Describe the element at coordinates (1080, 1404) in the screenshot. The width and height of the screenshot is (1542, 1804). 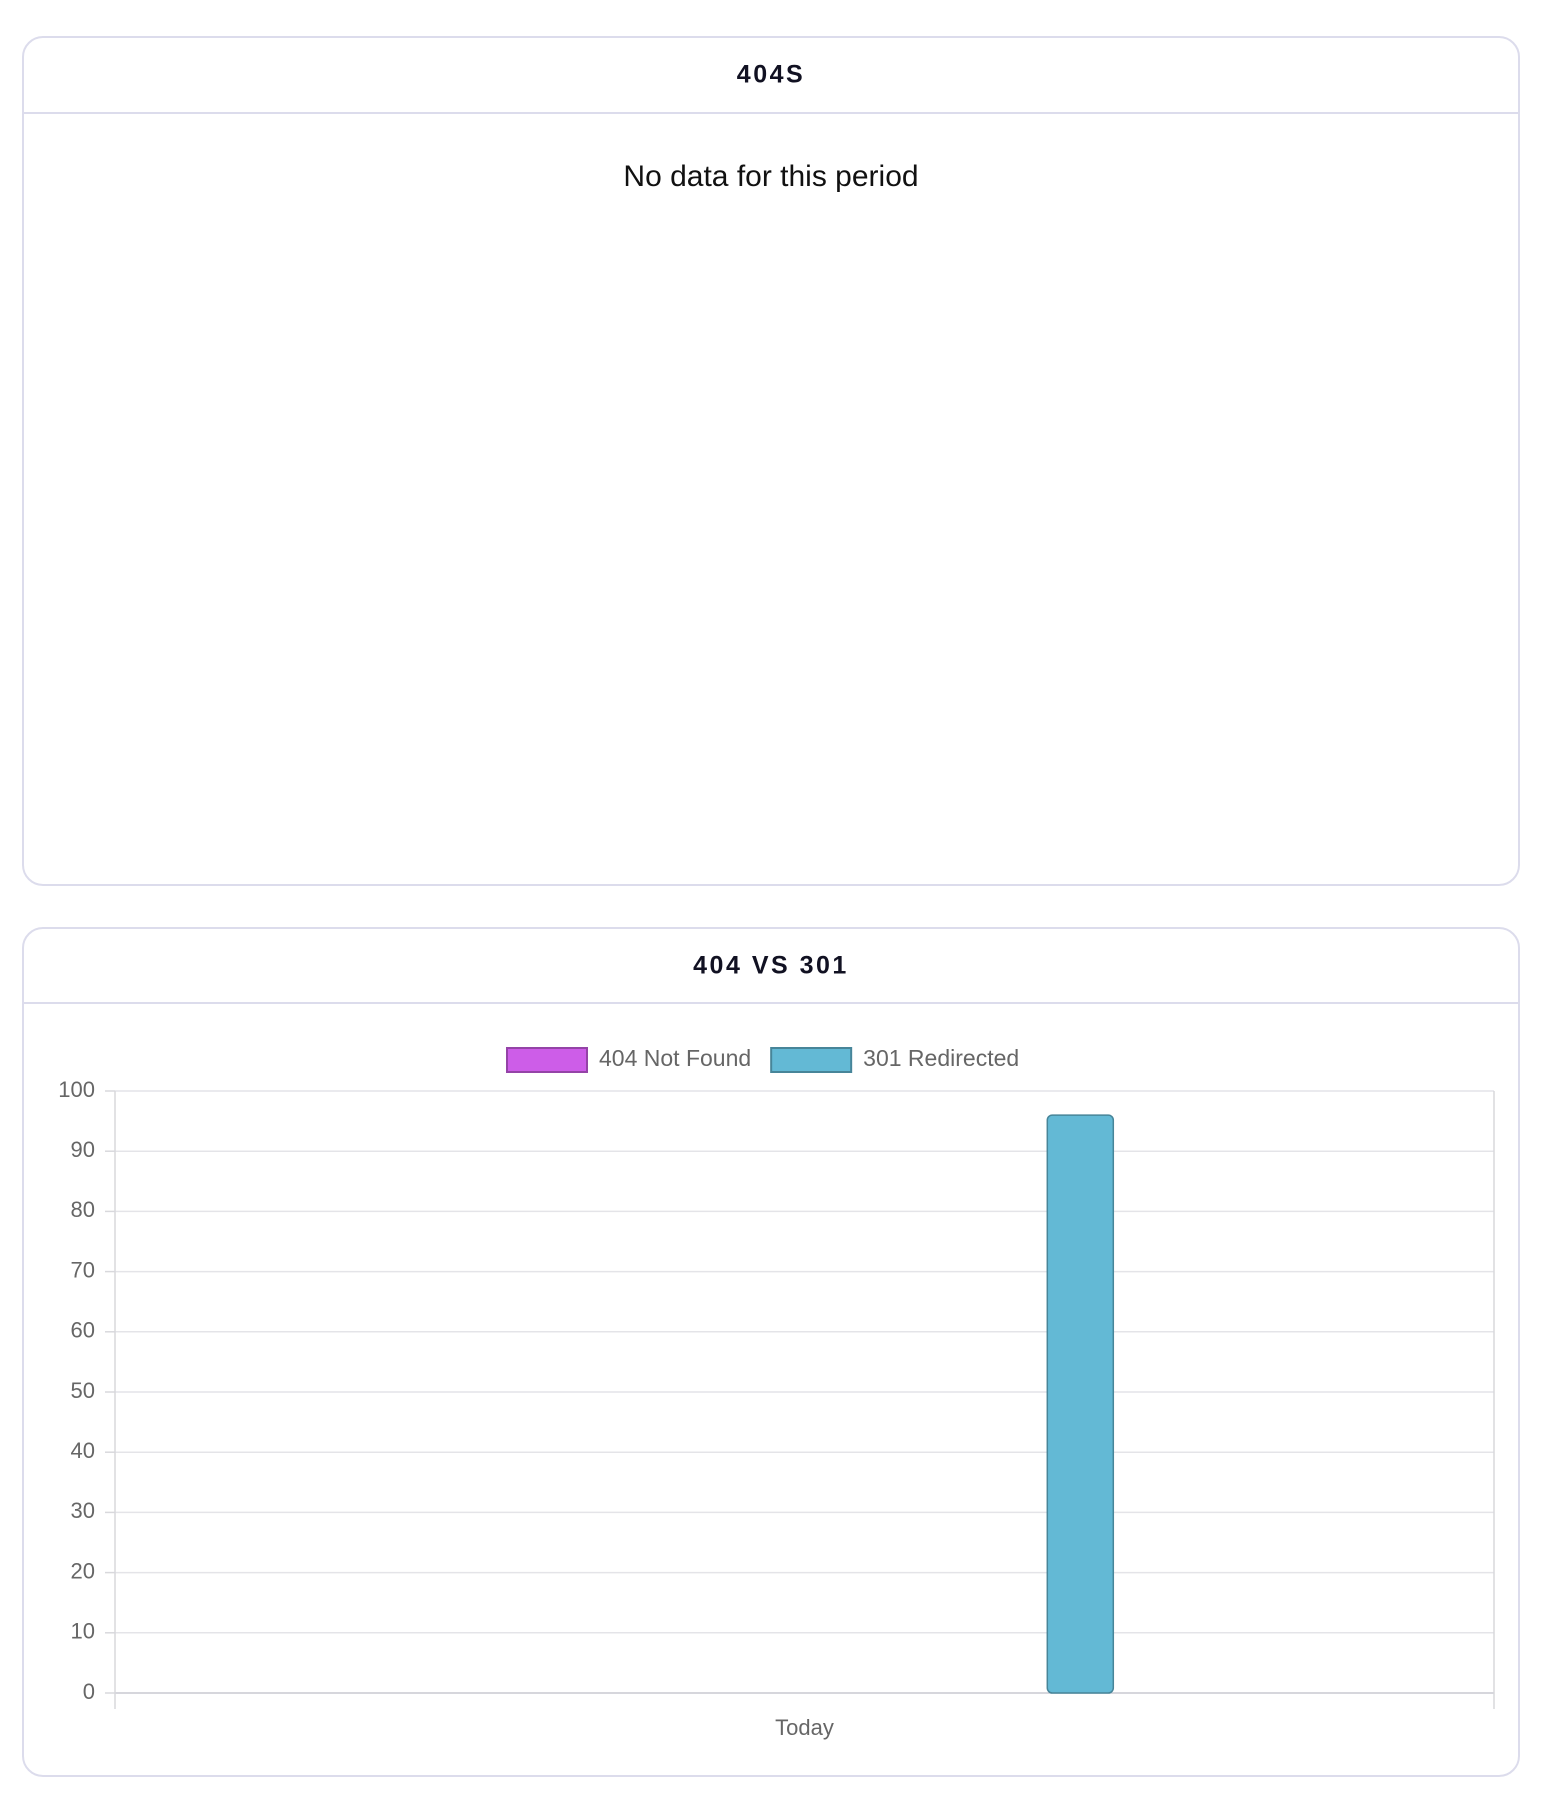
I see `bar` at that location.